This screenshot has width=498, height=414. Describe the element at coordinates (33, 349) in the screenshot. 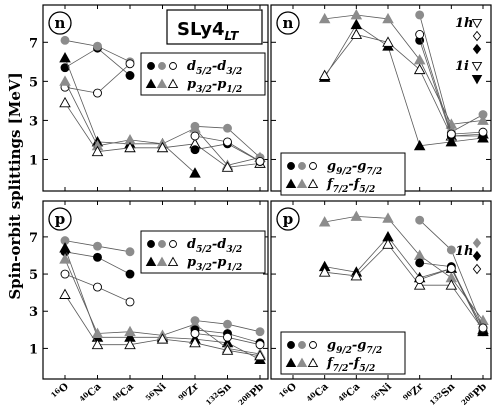

I see `y-tick-label: 1` at that location.